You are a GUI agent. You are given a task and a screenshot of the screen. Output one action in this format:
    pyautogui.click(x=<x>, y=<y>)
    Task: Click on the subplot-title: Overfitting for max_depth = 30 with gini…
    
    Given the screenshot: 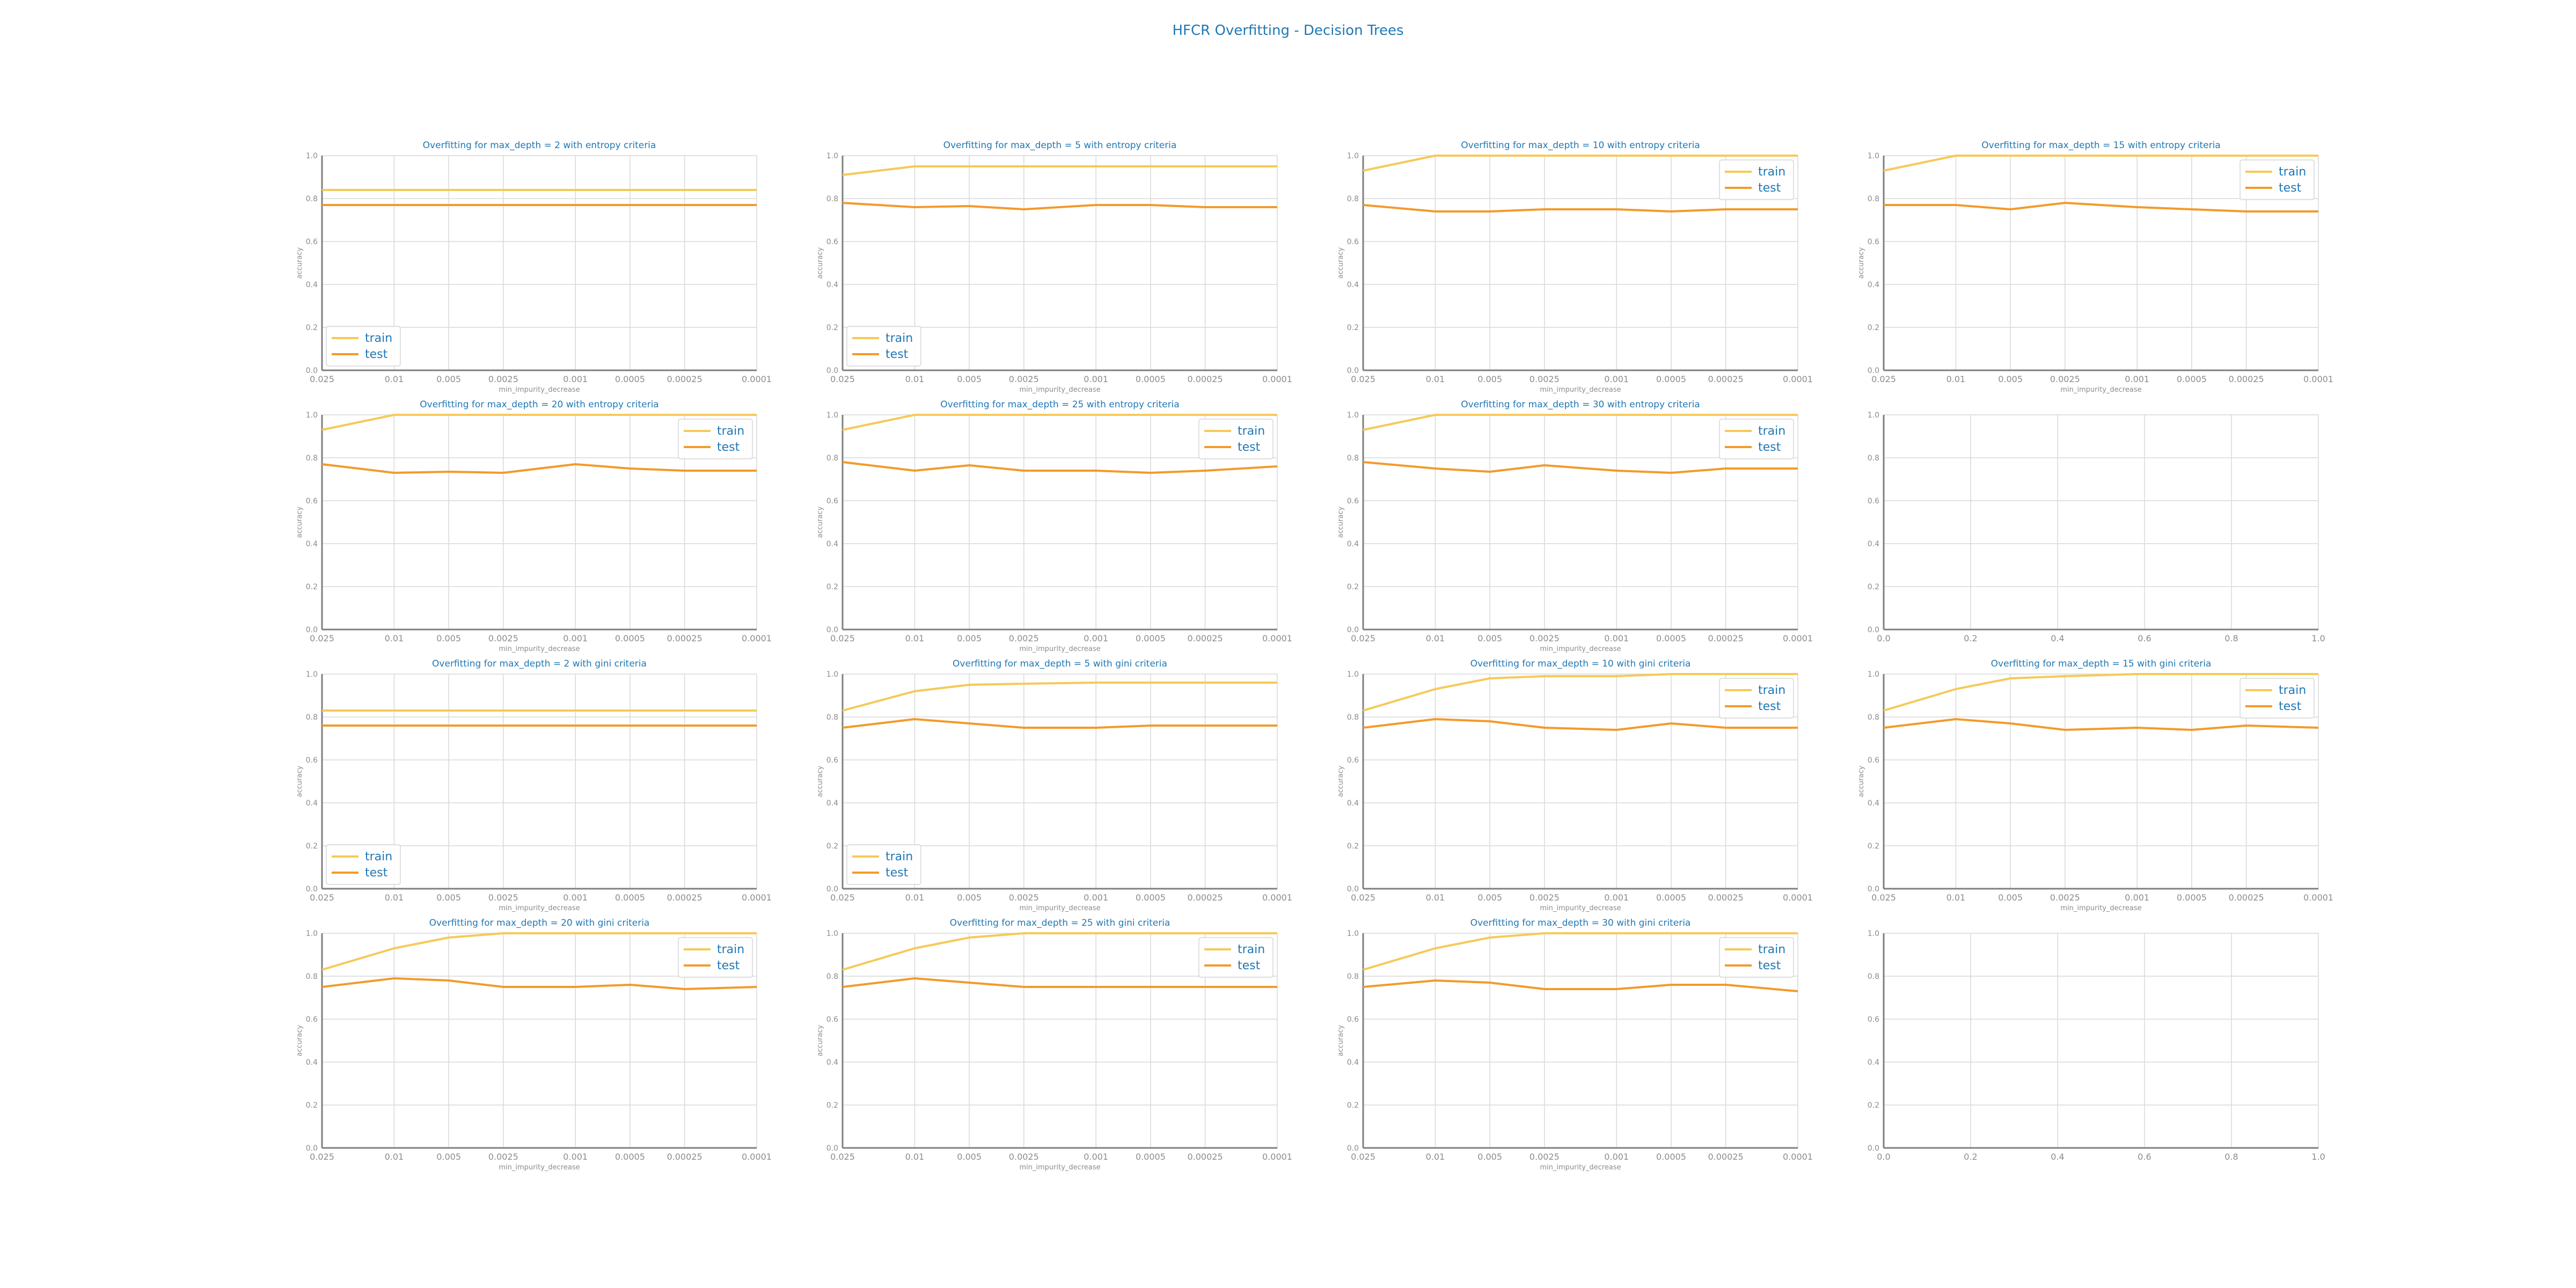 What is the action you would take?
    pyautogui.click(x=1580, y=923)
    